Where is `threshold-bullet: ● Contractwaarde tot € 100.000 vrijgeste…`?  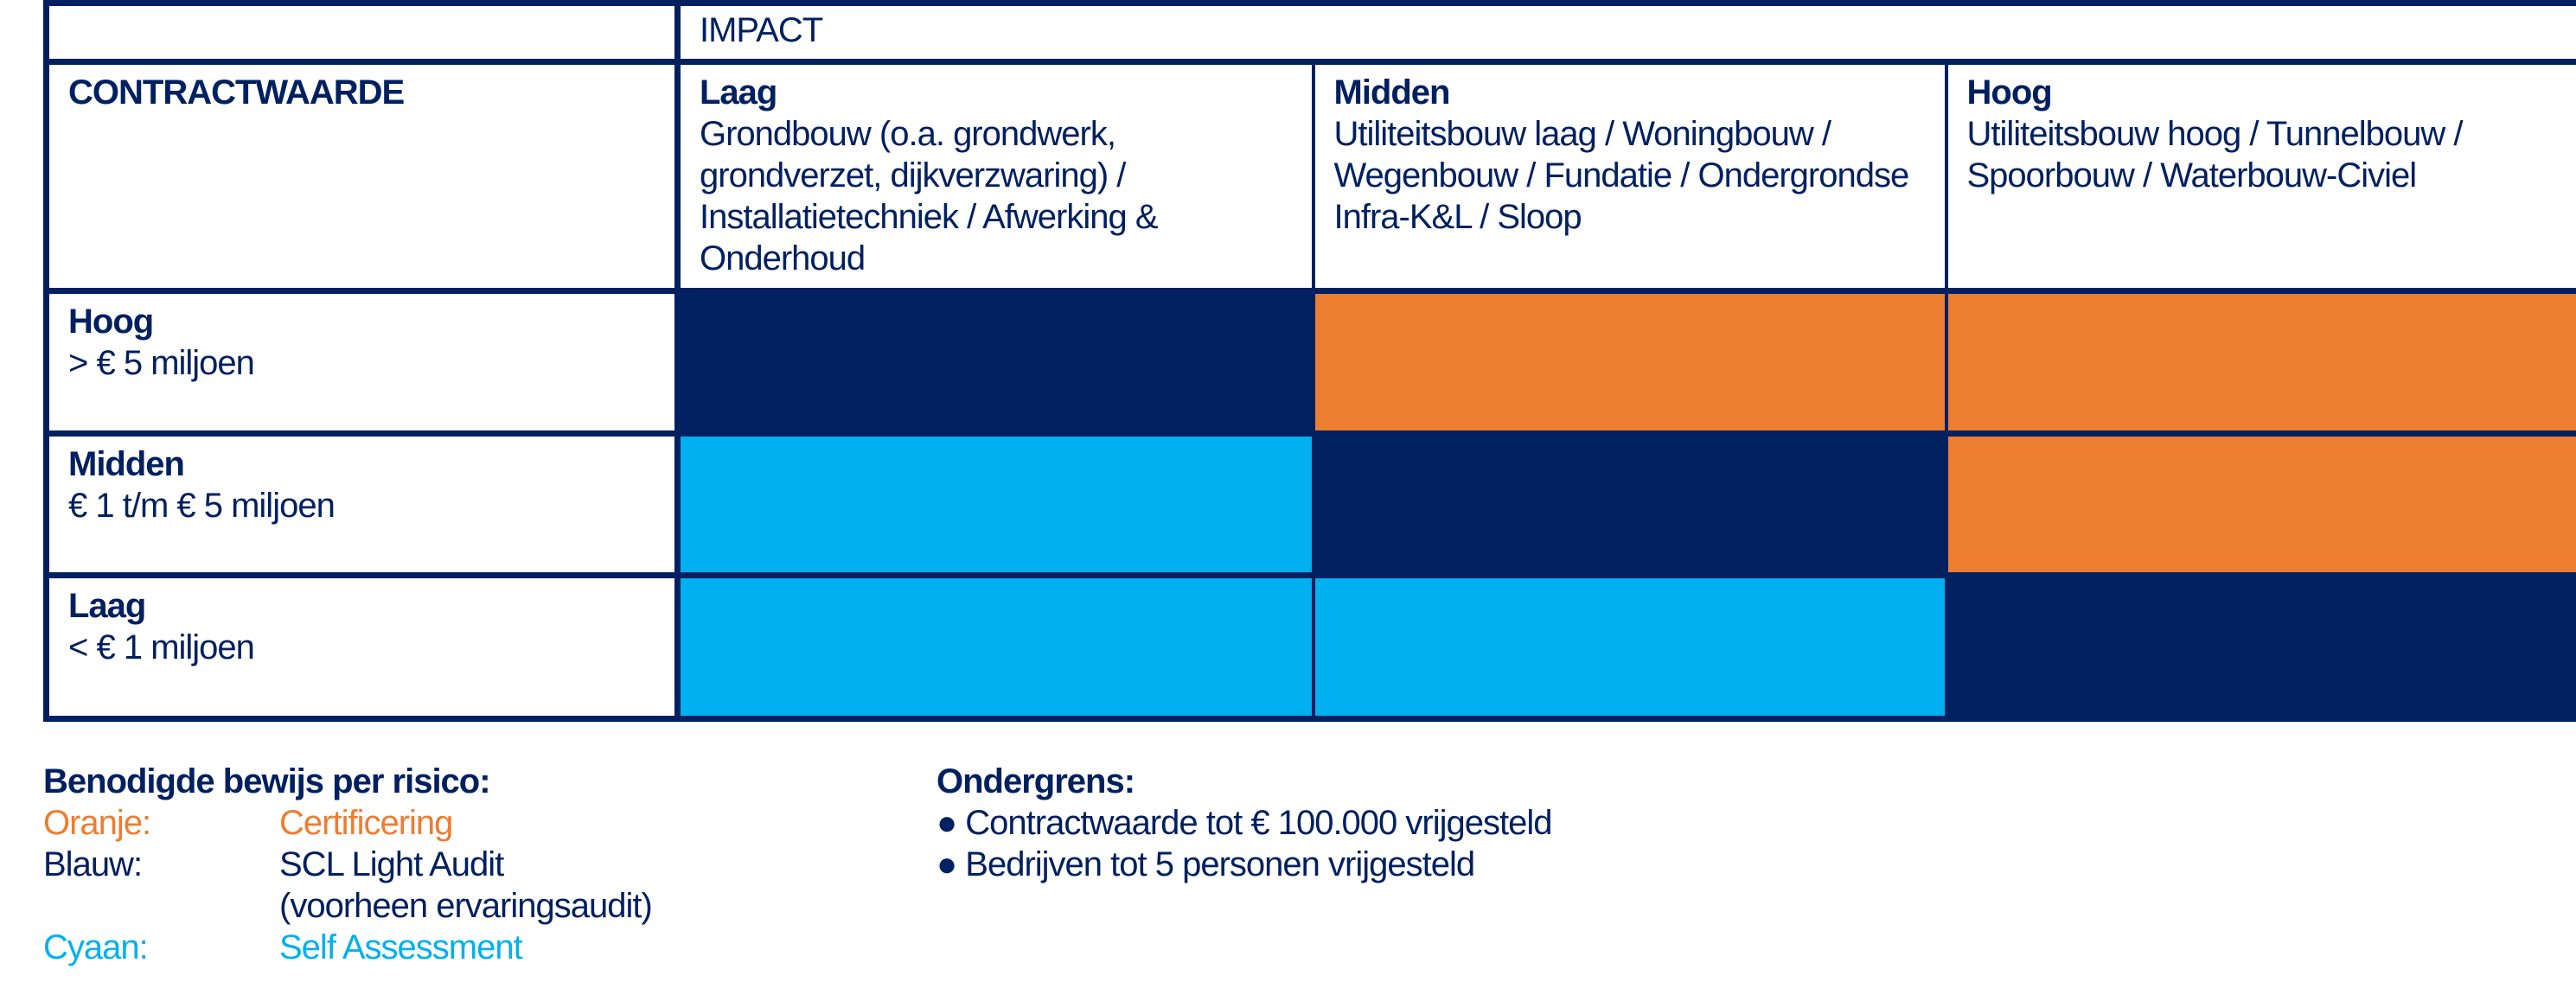
threshold-bullet: ● Contractwaarde tot € 100.000 vrijgeste… is located at coordinates (1244, 823).